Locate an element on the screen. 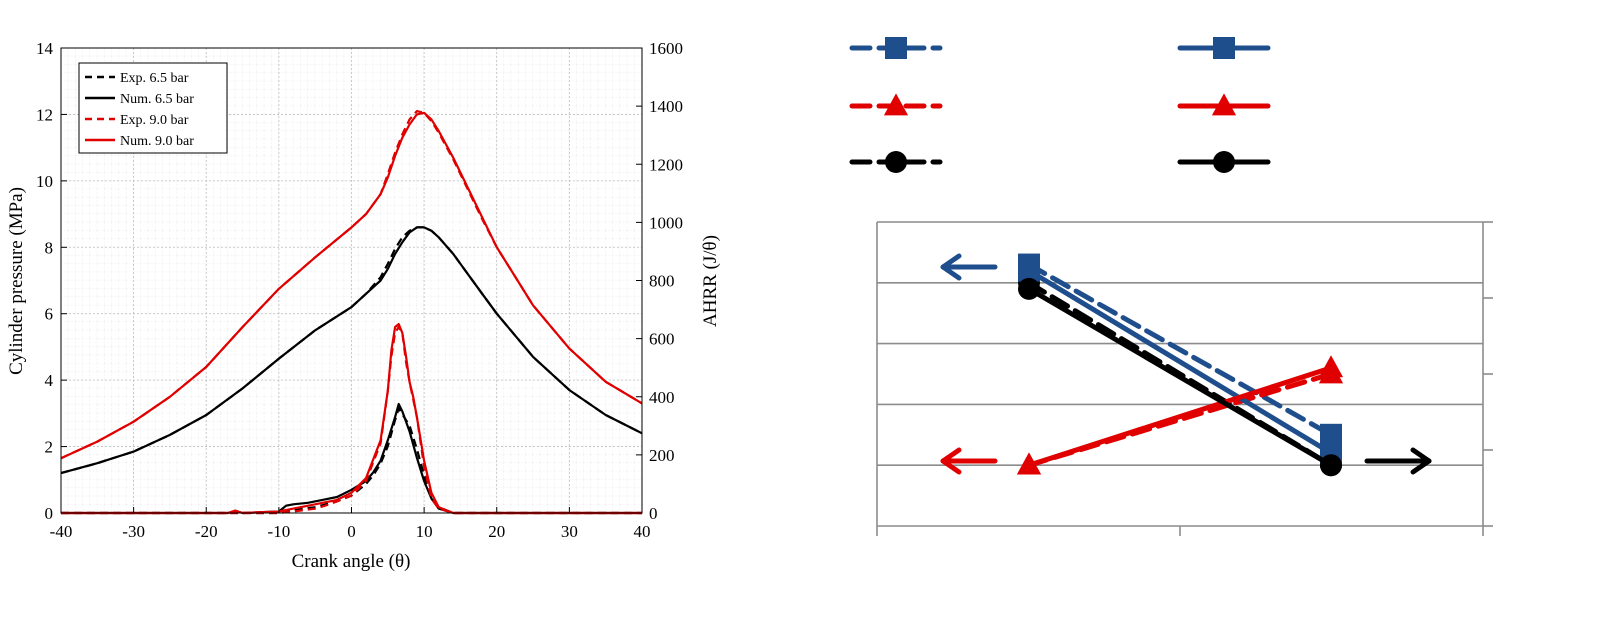 Image resolution: width=1608 pixels, height=621 pixels. x-axis-ticks: -40 -30 -20 -10 0 10 20 30 40 is located at coordinates (350, 524).